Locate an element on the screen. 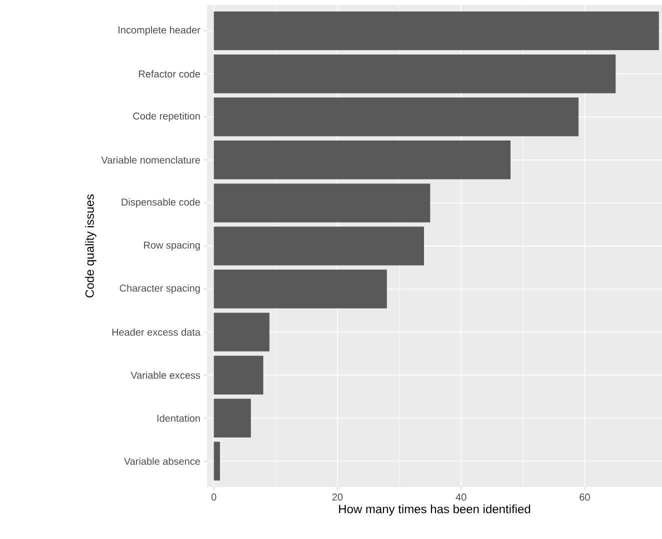  y-tick-label: Dispensable code is located at coordinates (161, 203).